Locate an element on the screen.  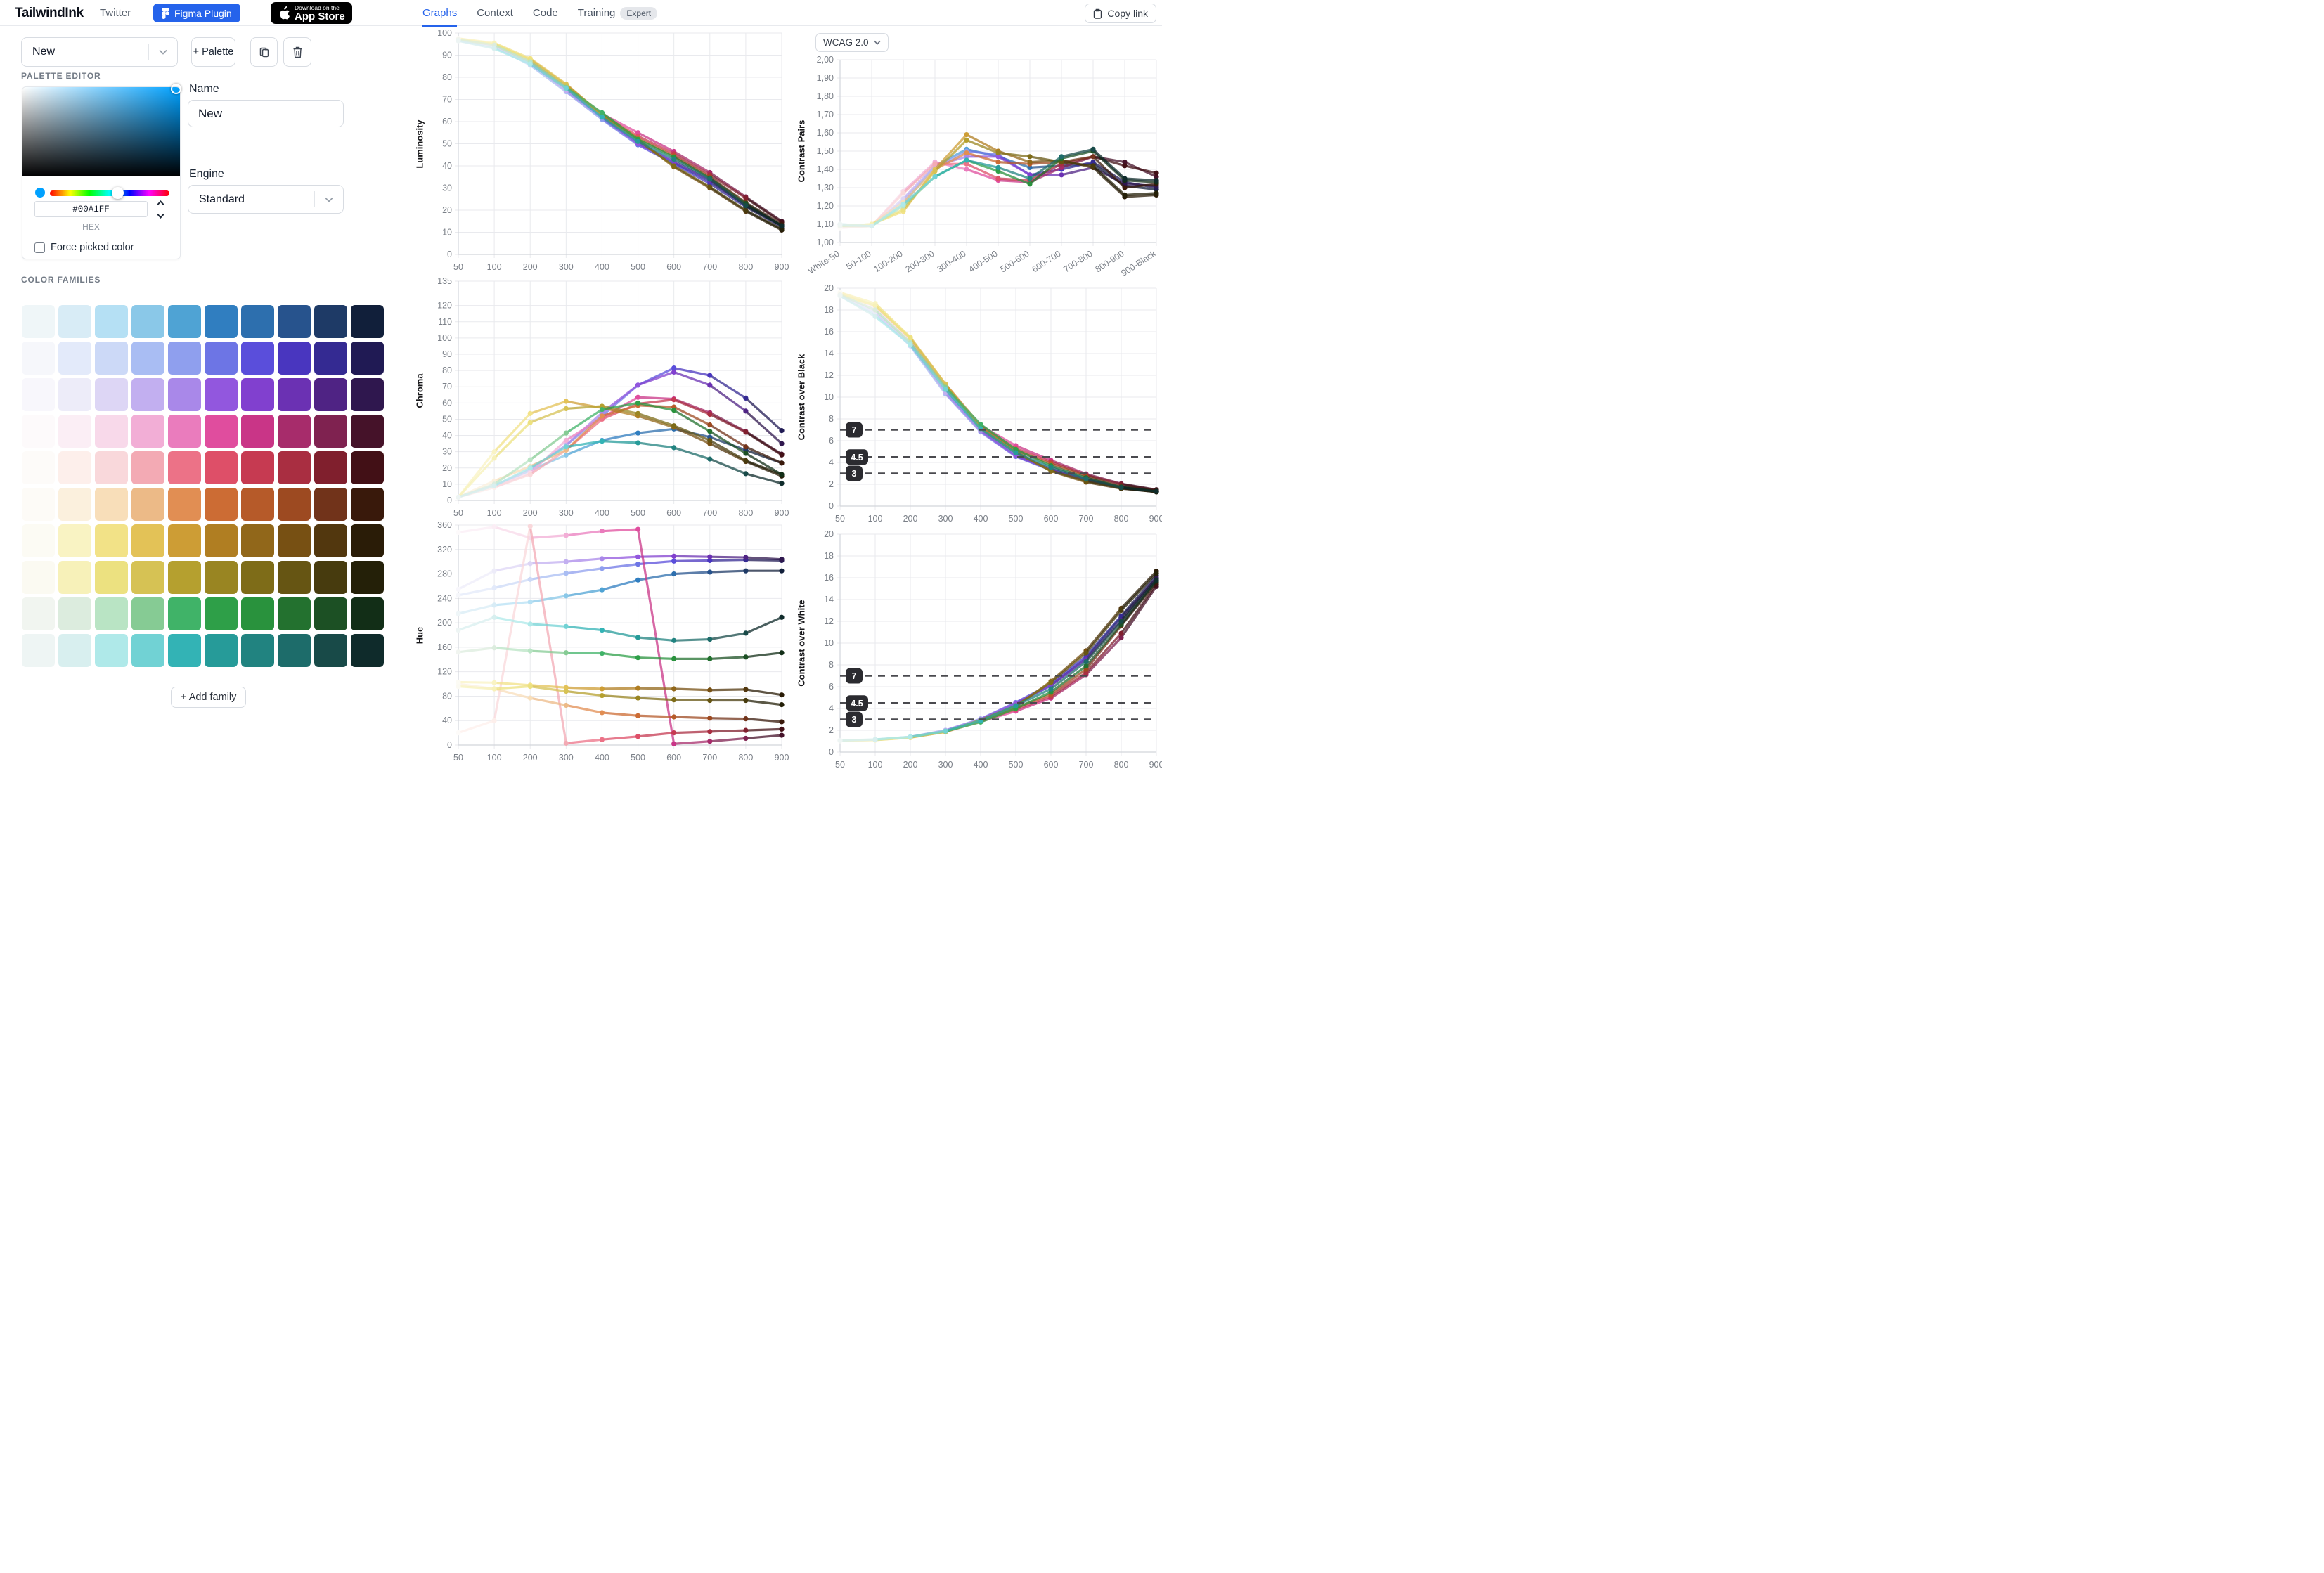
hex-stepper is located at coordinates (160, 209).